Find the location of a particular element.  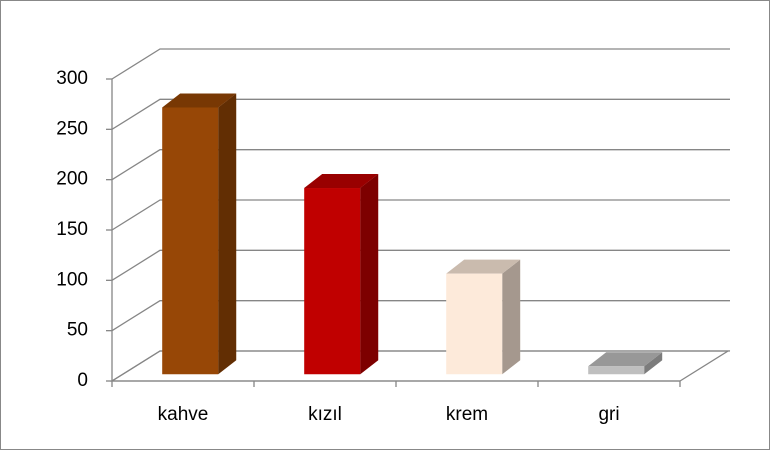

y-tick-label: 150 is located at coordinates (72, 229).